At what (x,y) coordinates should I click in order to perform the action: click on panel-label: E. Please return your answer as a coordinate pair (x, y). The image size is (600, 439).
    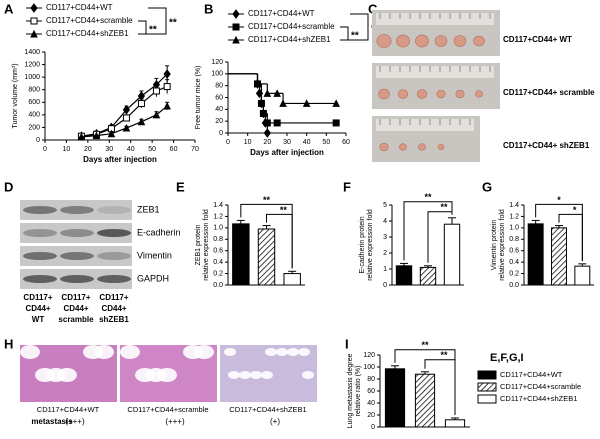
    Looking at the image, I should click on (180, 186).